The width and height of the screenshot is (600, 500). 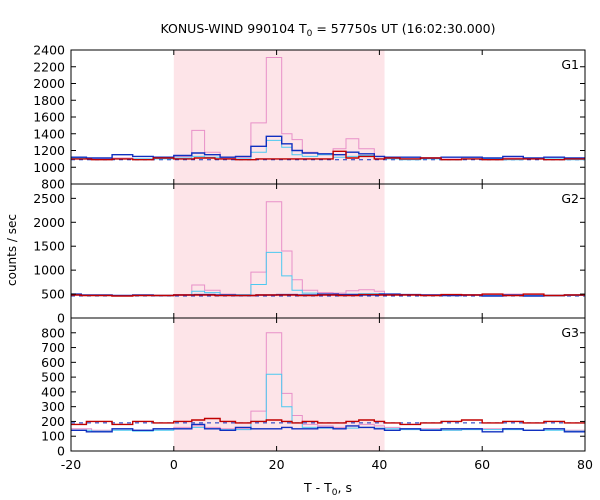 I want to click on y-tick-label: 700, so click(x=53, y=347).